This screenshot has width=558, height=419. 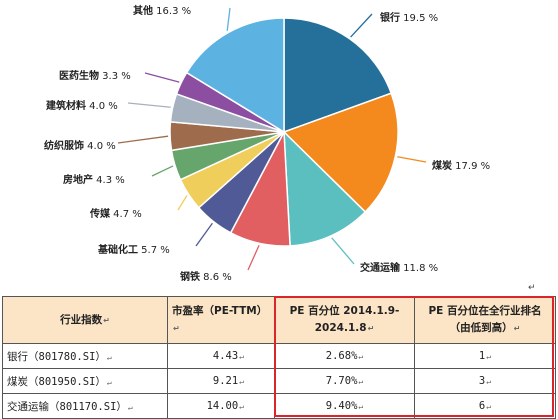 What do you see at coordinates (65, 105) in the screenshot?
I see `slice-label-name: 建筑材料` at bounding box center [65, 105].